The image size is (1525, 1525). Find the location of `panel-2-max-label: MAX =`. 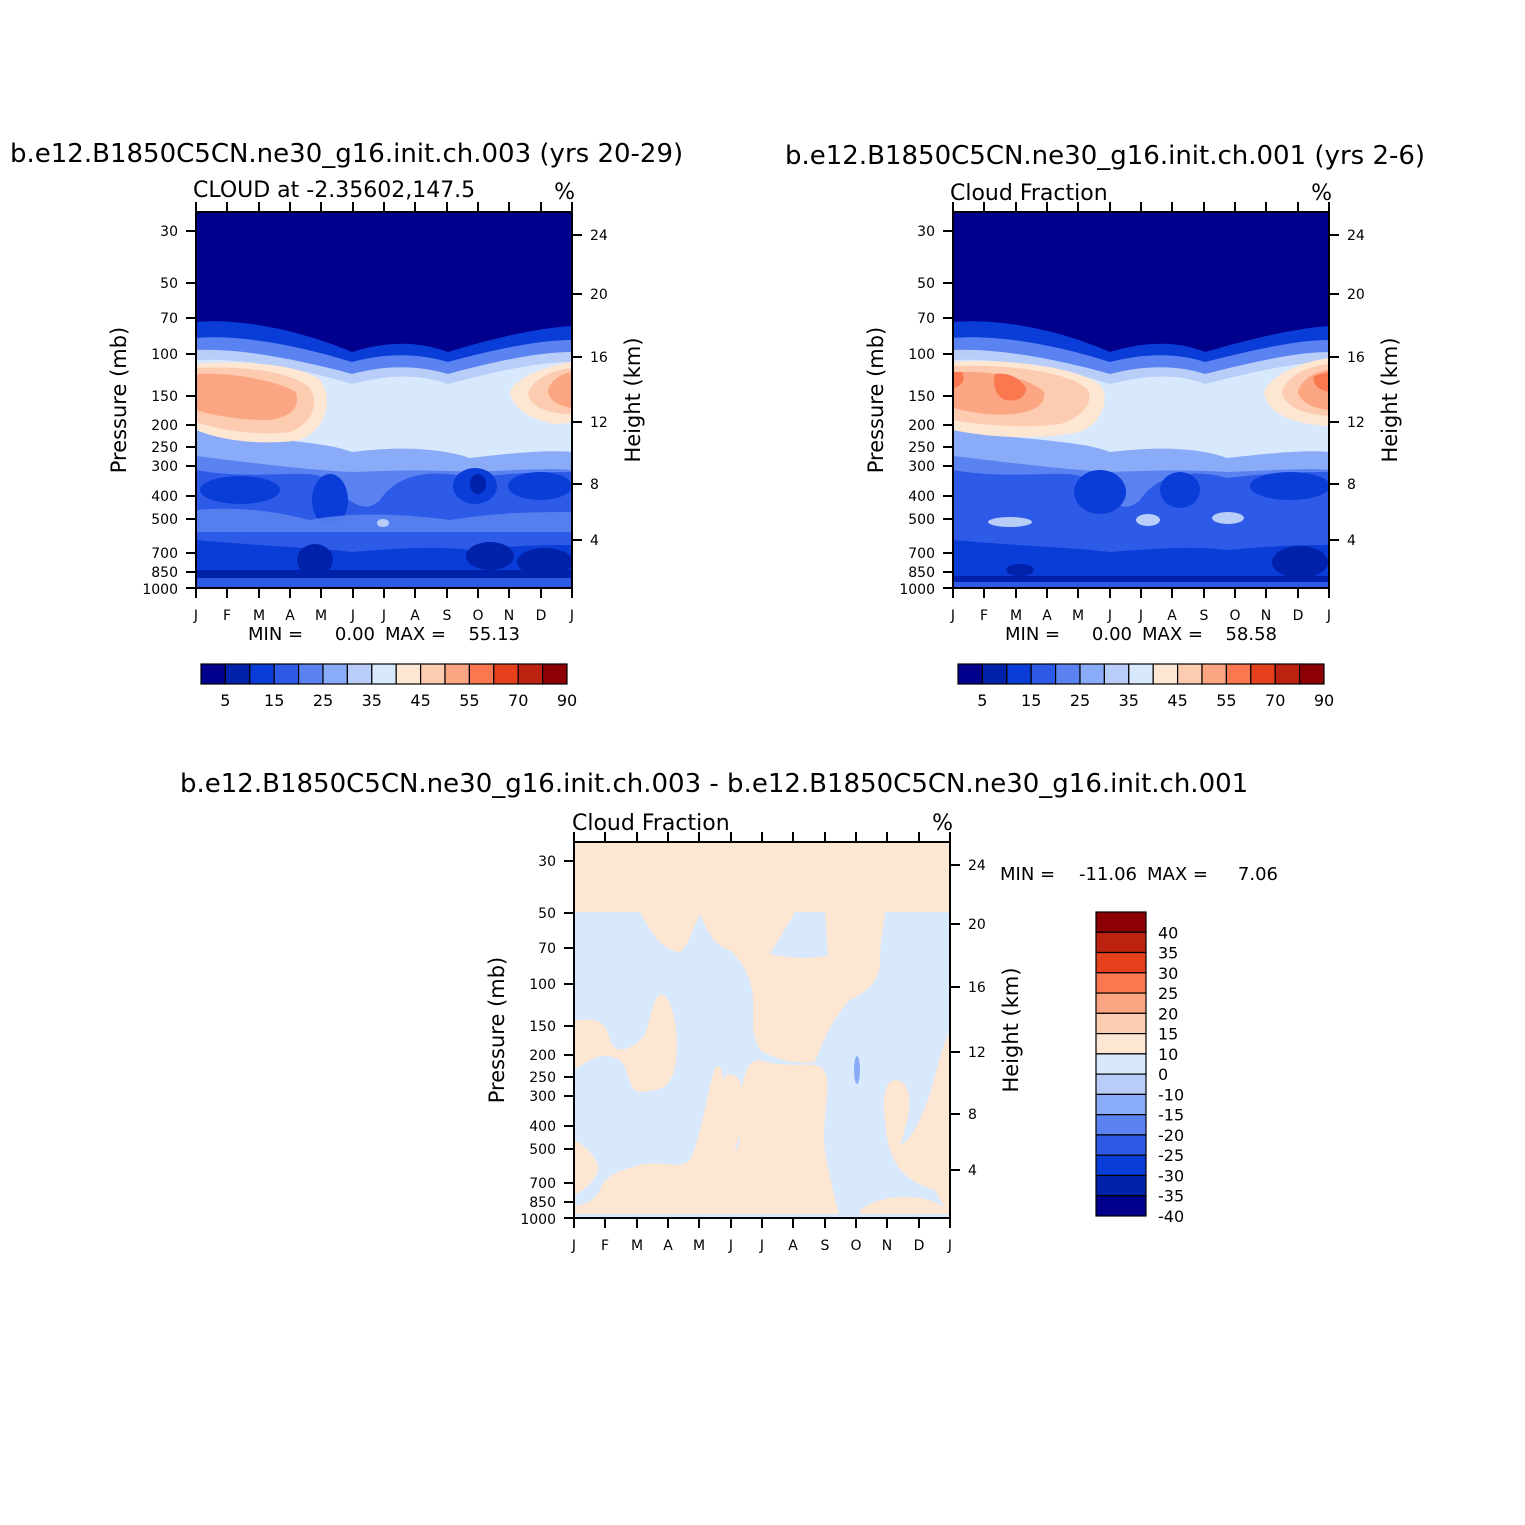

panel-2-max-label: MAX = is located at coordinates (1172, 634).